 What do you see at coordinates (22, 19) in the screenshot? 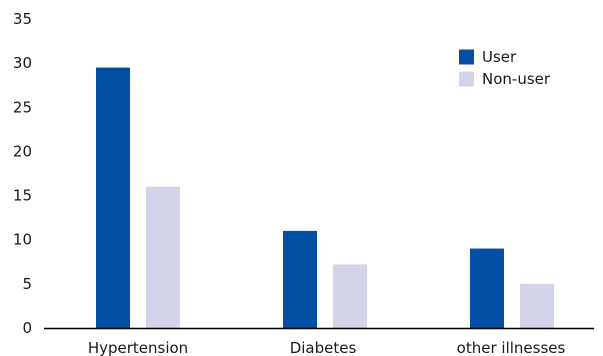
I see `y-tick-label-35: 35` at bounding box center [22, 19].